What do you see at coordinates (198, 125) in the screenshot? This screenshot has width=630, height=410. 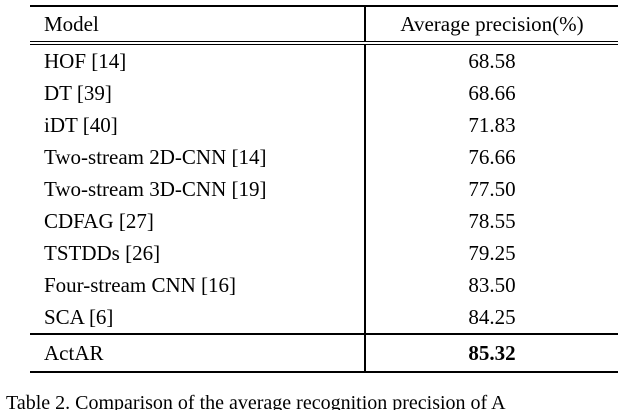 I see `model-cell: iDT [40]` at bounding box center [198, 125].